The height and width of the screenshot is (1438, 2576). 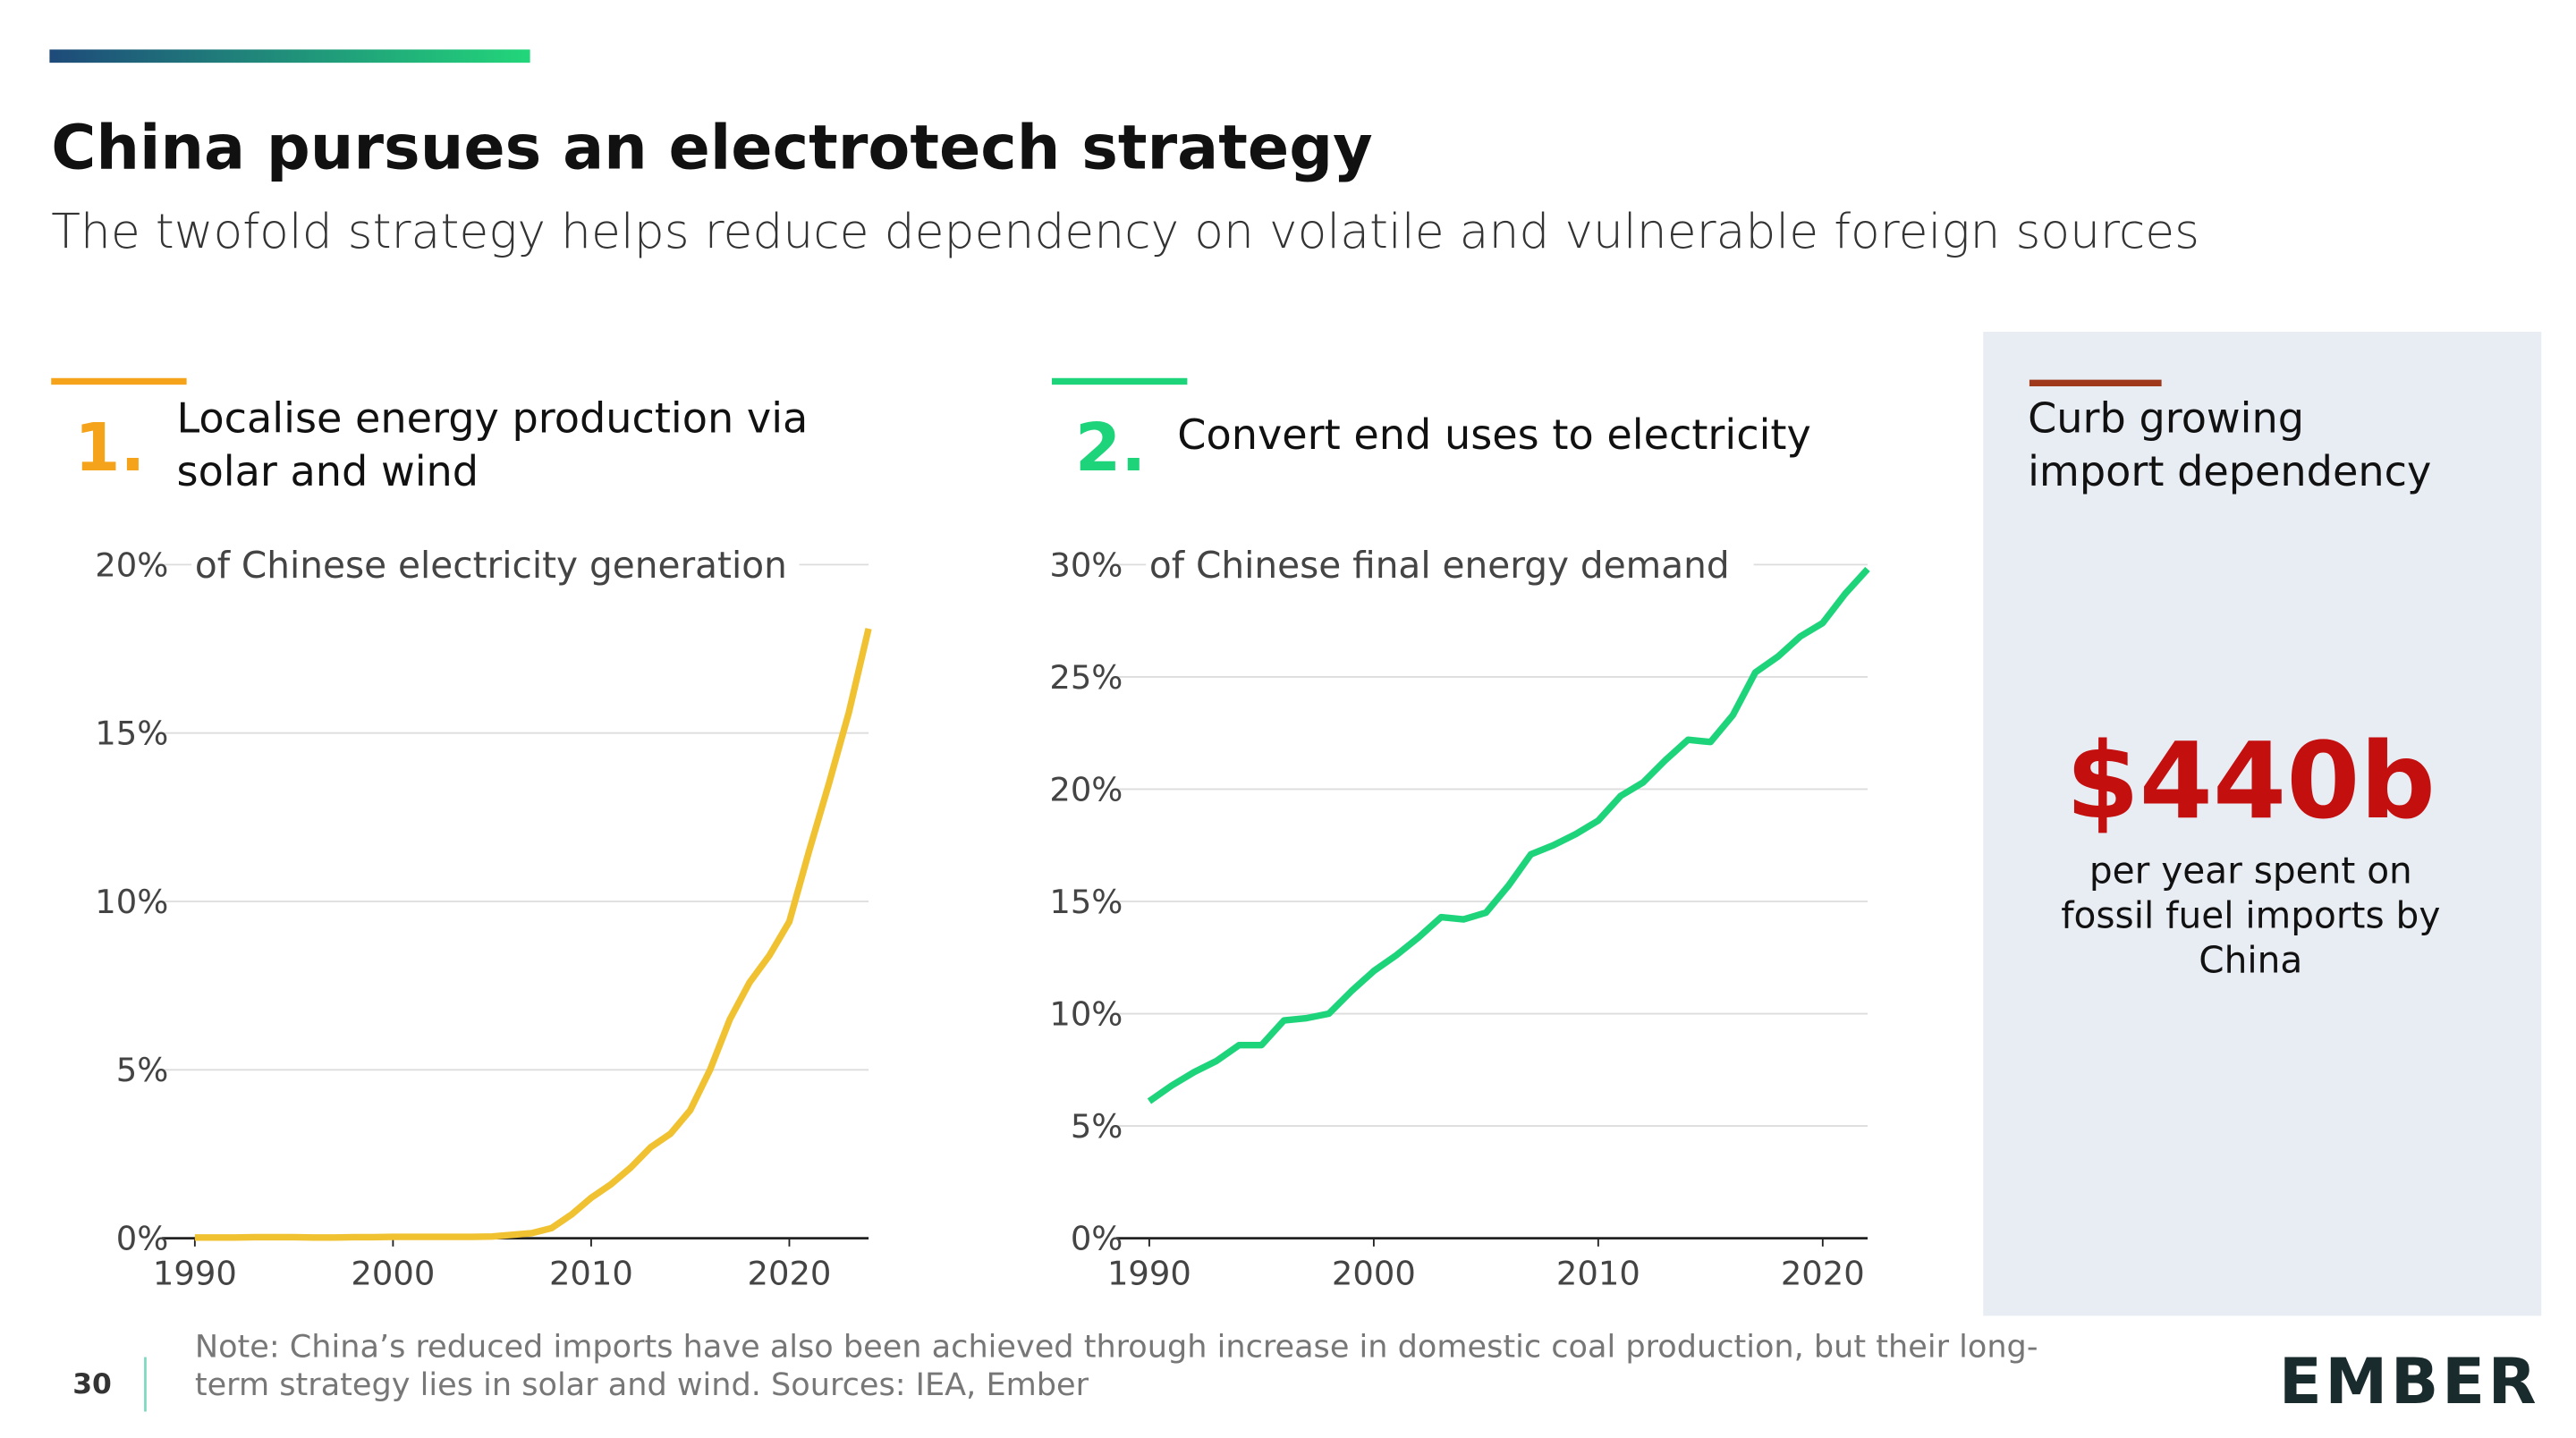 What do you see at coordinates (2251, 780) in the screenshot?
I see `big-figure: $440b` at bounding box center [2251, 780].